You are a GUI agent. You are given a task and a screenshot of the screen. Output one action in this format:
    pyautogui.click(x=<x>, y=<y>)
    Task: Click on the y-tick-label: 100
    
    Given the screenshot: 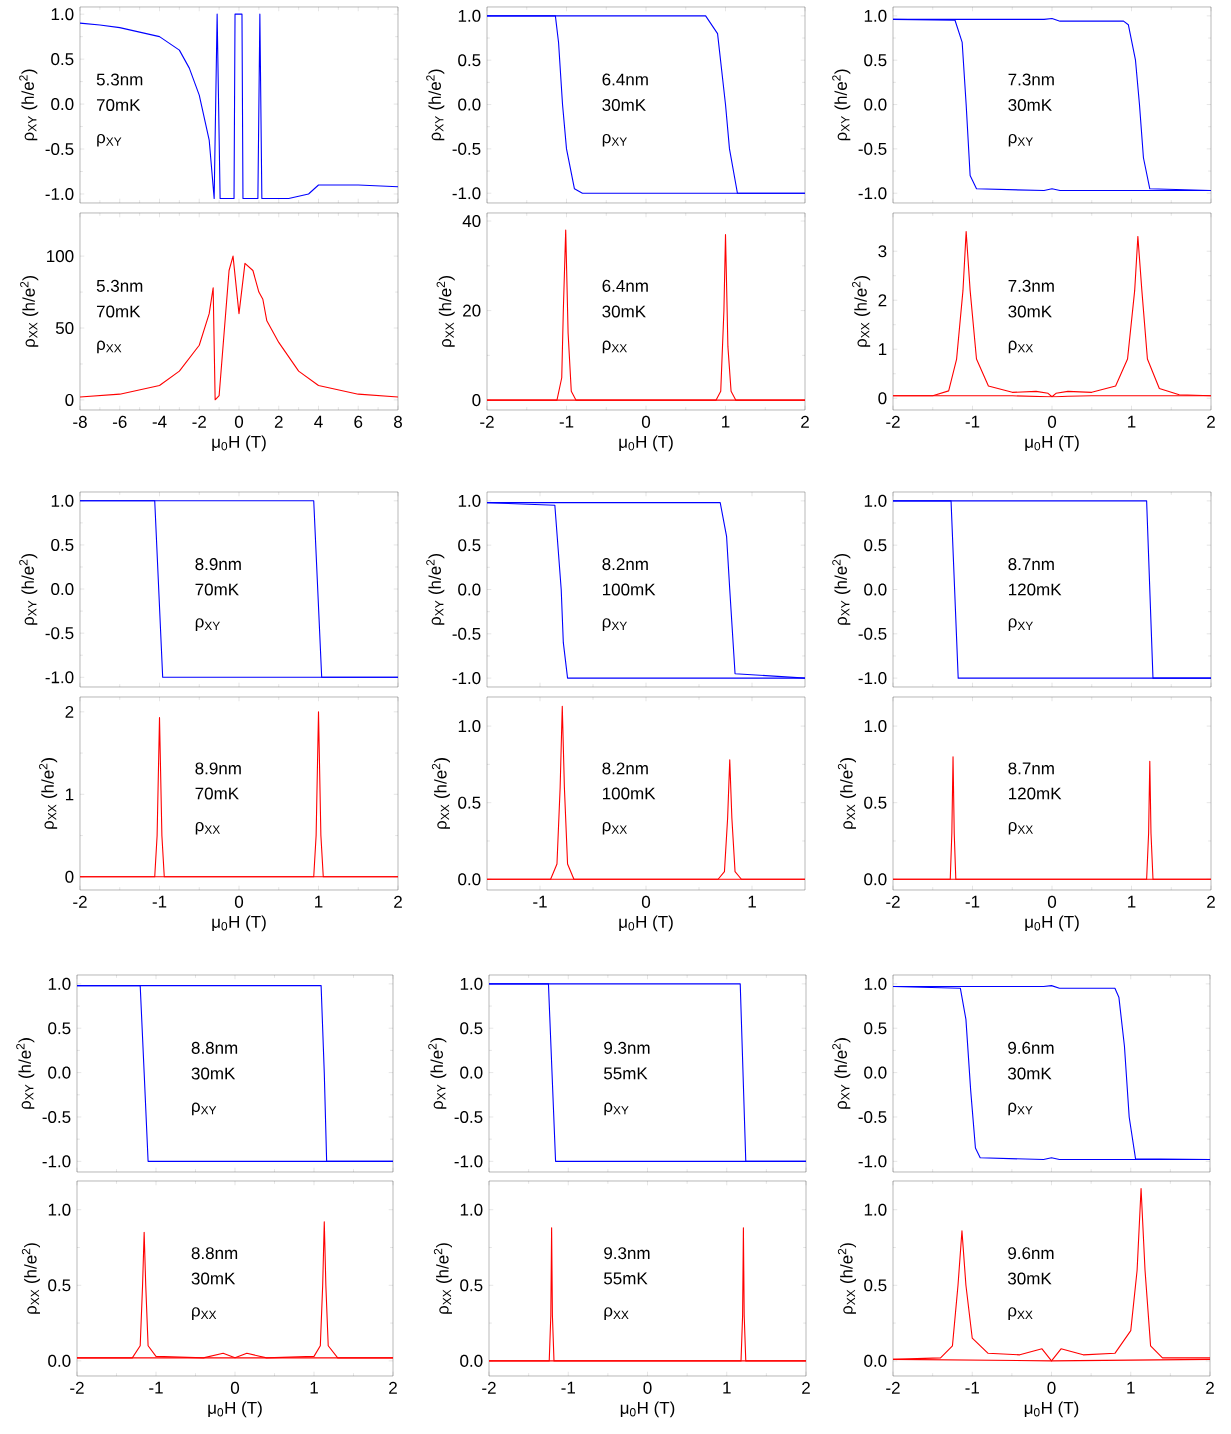 What is the action you would take?
    pyautogui.click(x=60, y=256)
    